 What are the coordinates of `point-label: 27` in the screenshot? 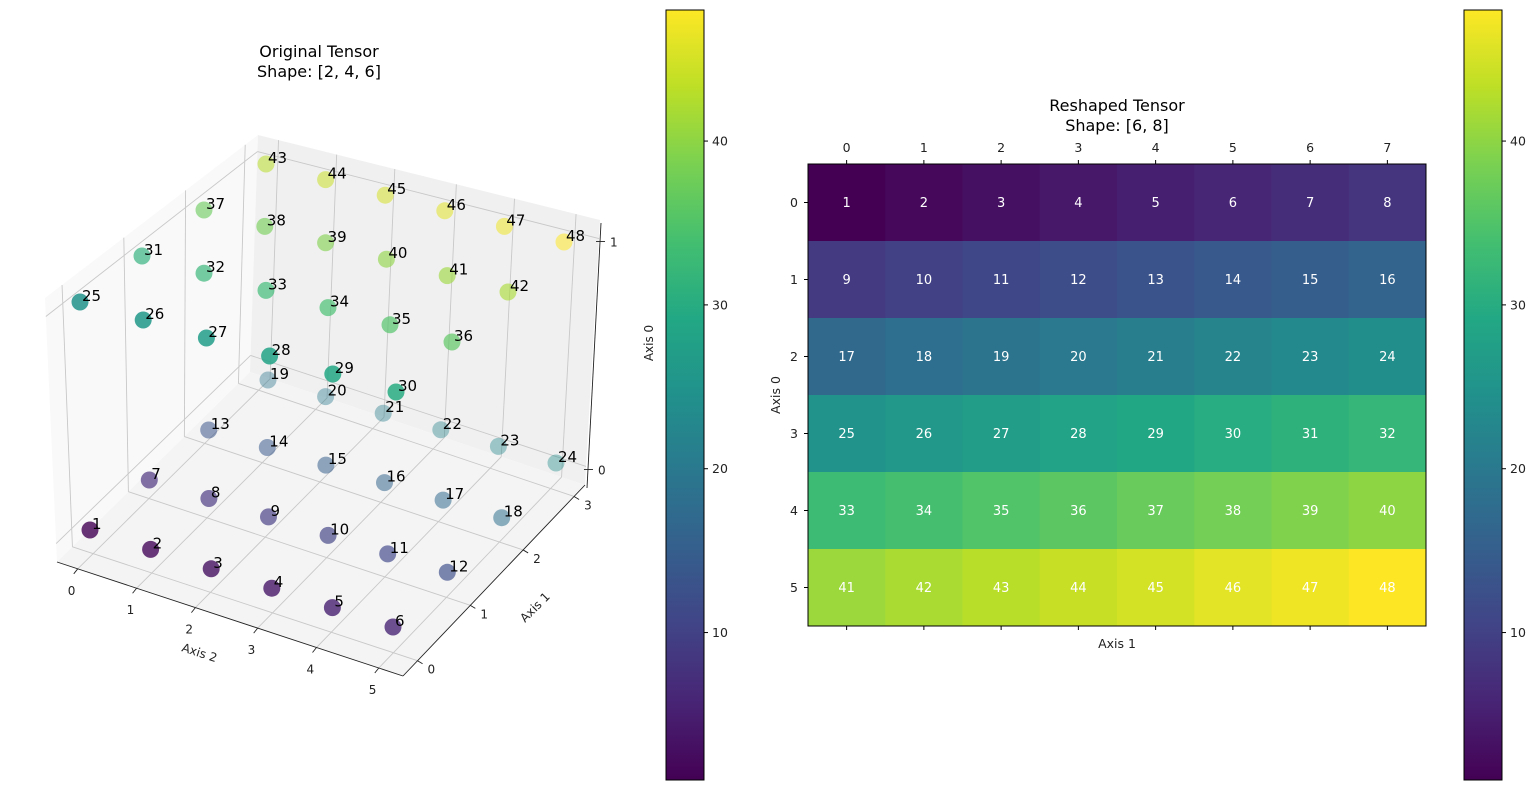 It's located at (217, 332).